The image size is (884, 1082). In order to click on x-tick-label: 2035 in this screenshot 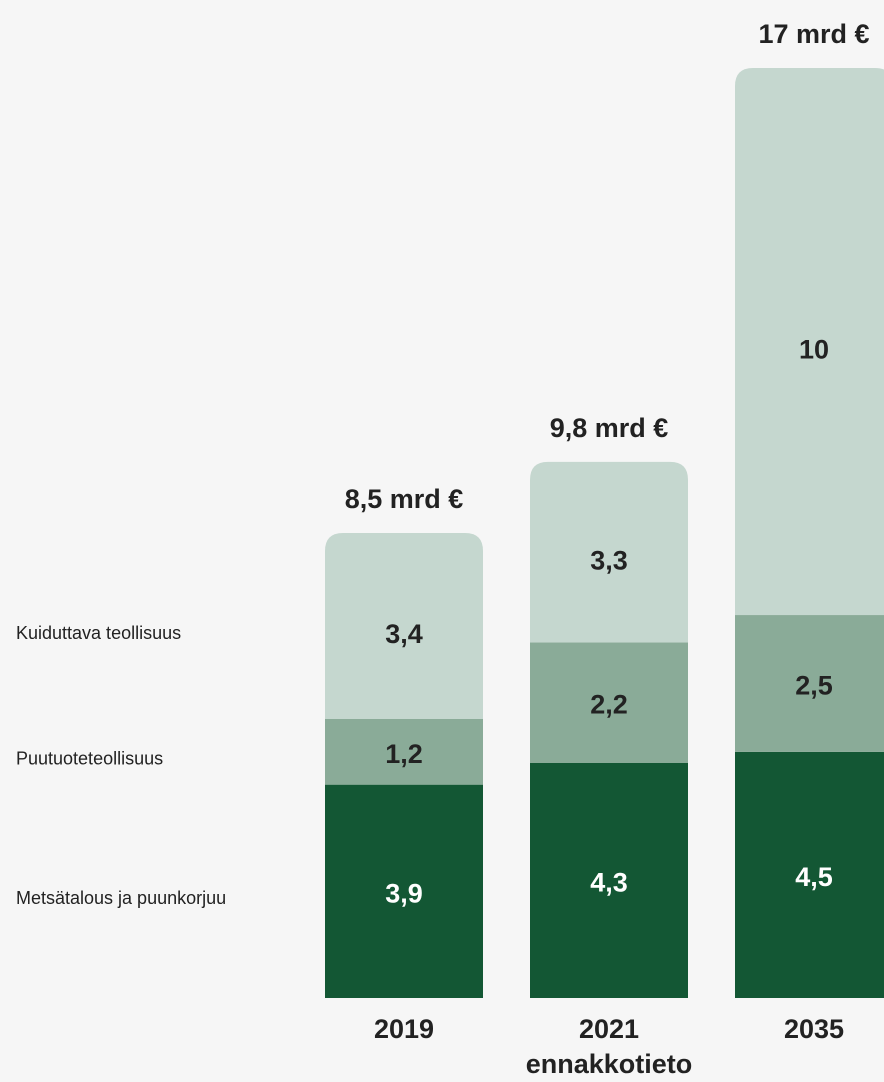, I will do `click(814, 1029)`.